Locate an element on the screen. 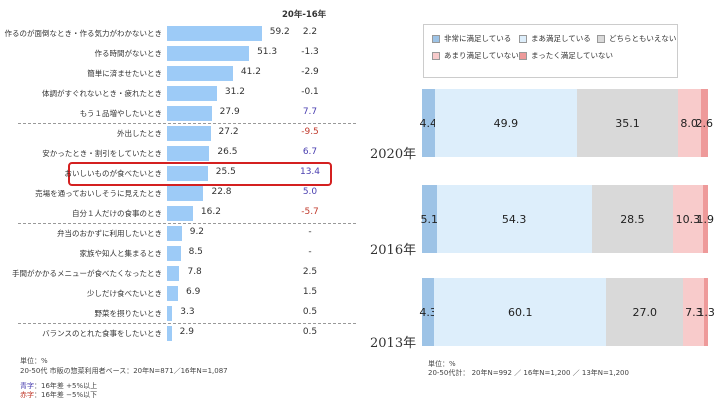 This screenshot has width=720, height=405. divider is located at coordinates (187, 223).